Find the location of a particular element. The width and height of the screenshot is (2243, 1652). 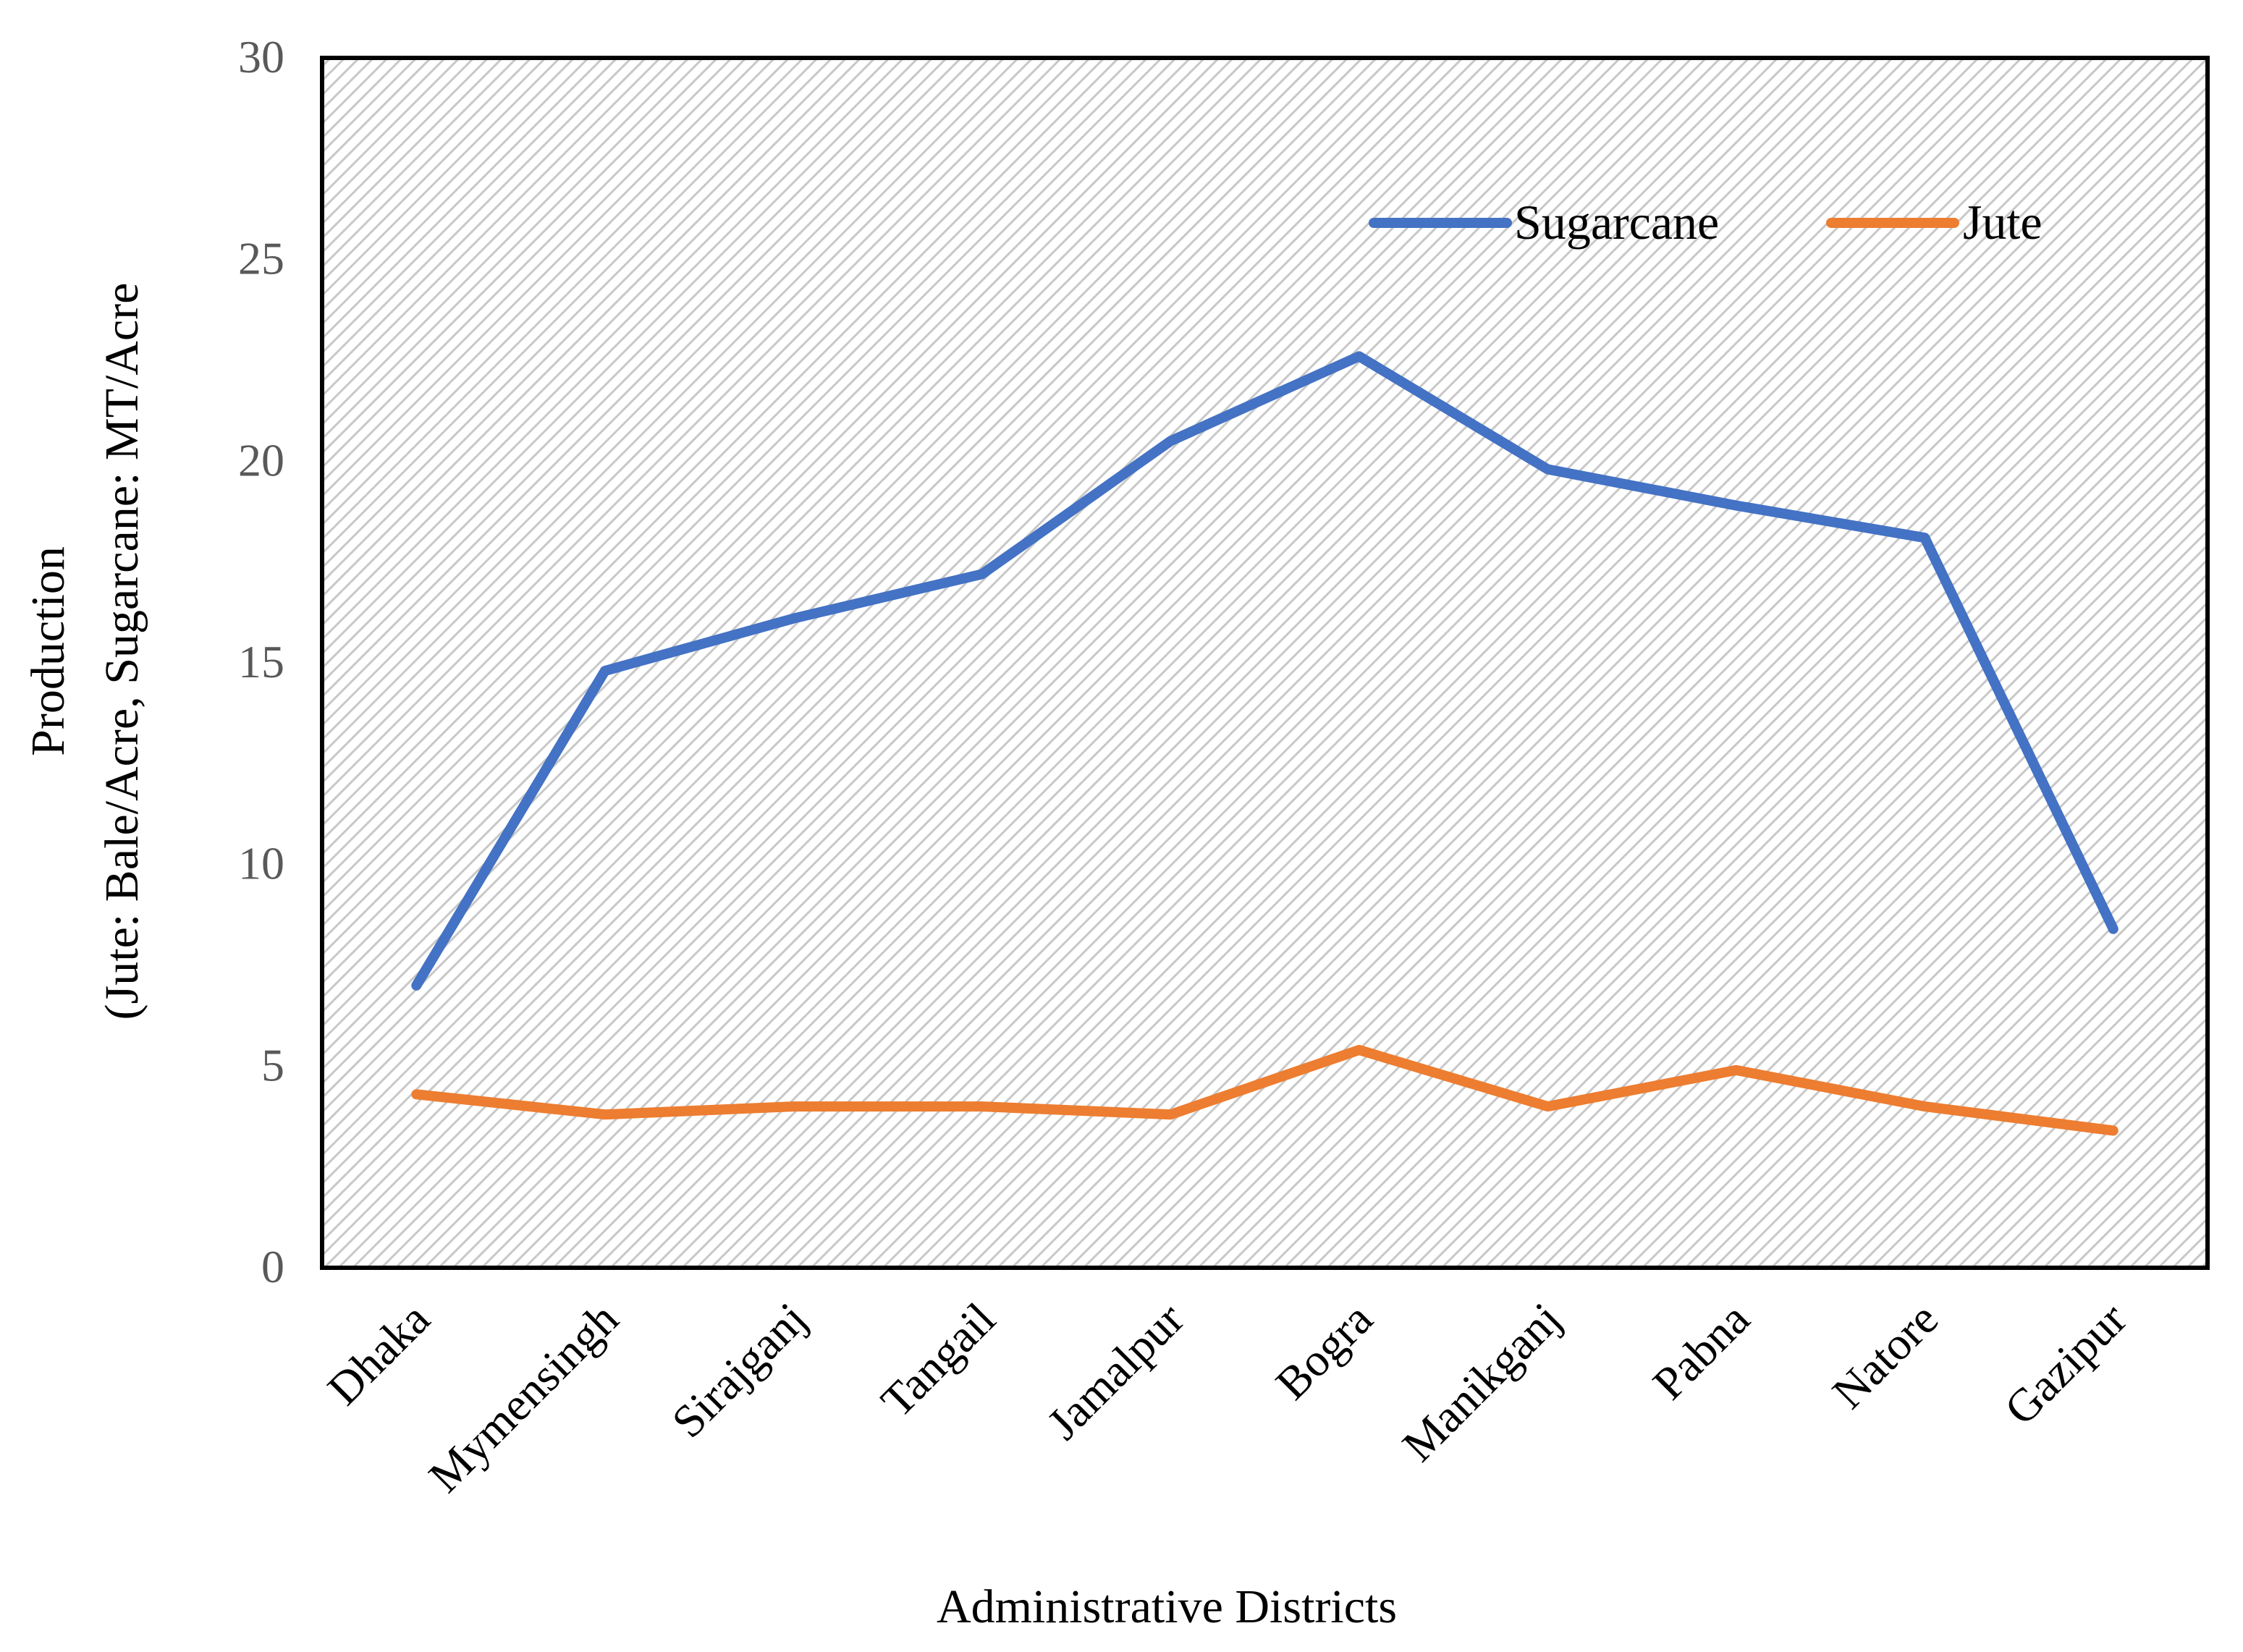

legend-jute-label: Jute is located at coordinates (2003, 222).